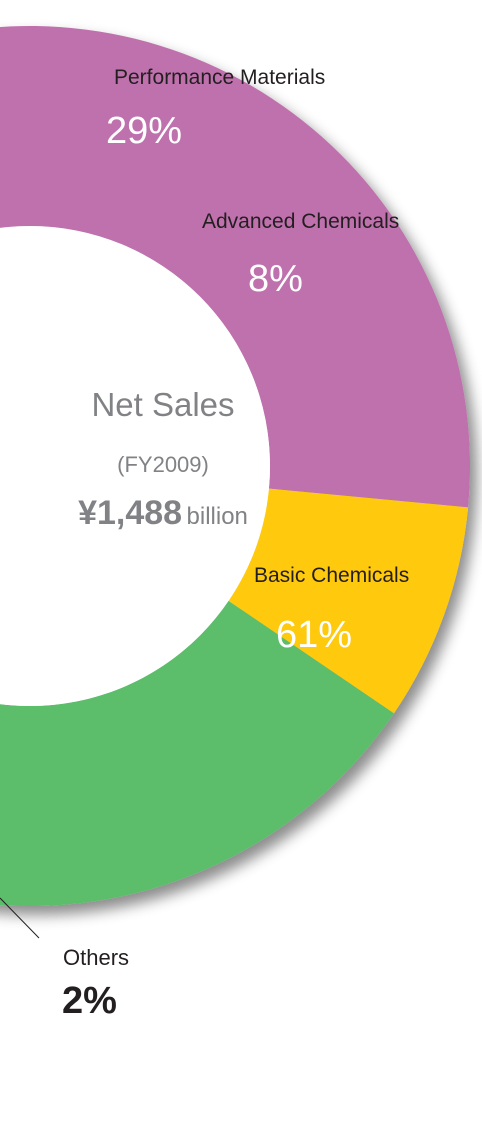 This screenshot has width=482, height=1124. Describe the element at coordinates (163, 464) in the screenshot. I see `center-period: (FY2009)` at that location.